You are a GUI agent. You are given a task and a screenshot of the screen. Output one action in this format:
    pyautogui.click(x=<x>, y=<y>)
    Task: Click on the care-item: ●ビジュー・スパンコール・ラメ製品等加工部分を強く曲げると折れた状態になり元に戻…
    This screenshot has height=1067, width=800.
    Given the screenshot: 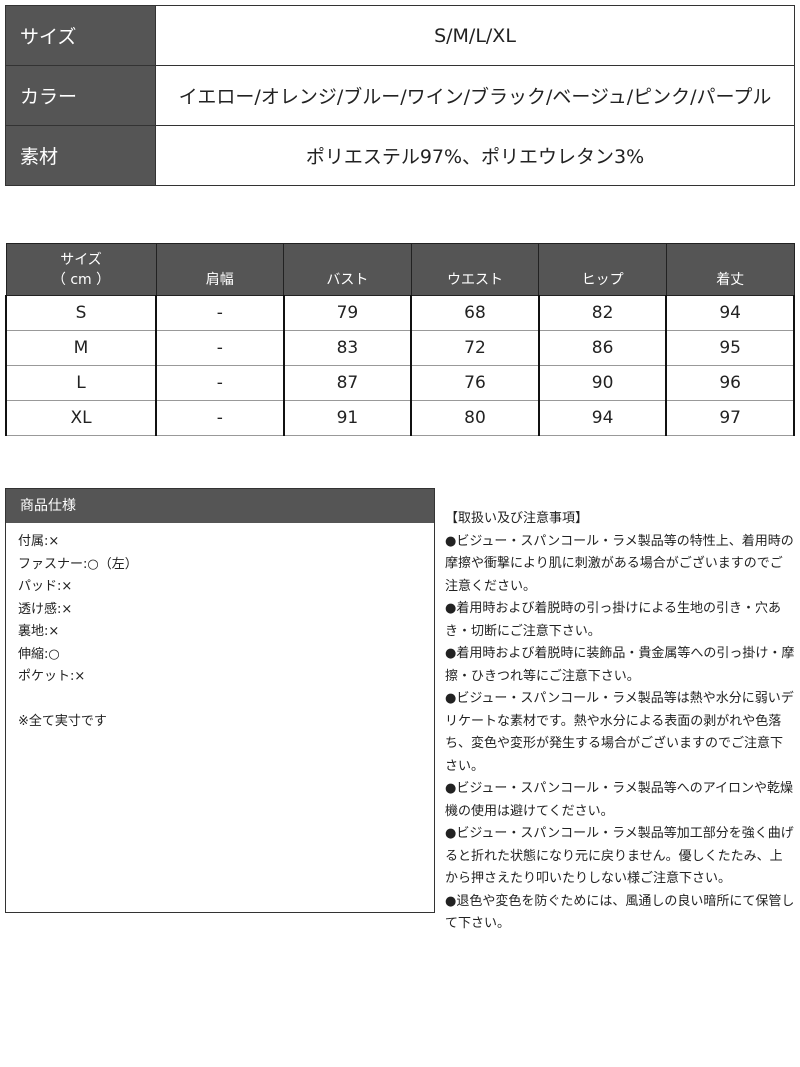 What is the action you would take?
    pyautogui.click(x=619, y=856)
    